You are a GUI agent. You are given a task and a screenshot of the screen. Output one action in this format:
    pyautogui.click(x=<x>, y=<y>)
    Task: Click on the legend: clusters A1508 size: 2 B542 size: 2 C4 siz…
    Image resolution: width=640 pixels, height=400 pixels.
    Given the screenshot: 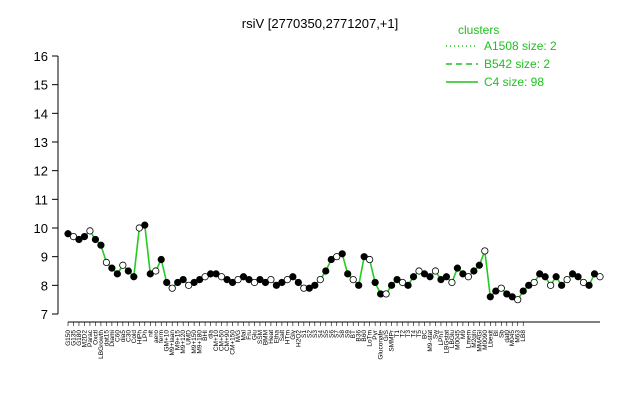 What is the action you would take?
    pyautogui.click(x=501, y=56)
    